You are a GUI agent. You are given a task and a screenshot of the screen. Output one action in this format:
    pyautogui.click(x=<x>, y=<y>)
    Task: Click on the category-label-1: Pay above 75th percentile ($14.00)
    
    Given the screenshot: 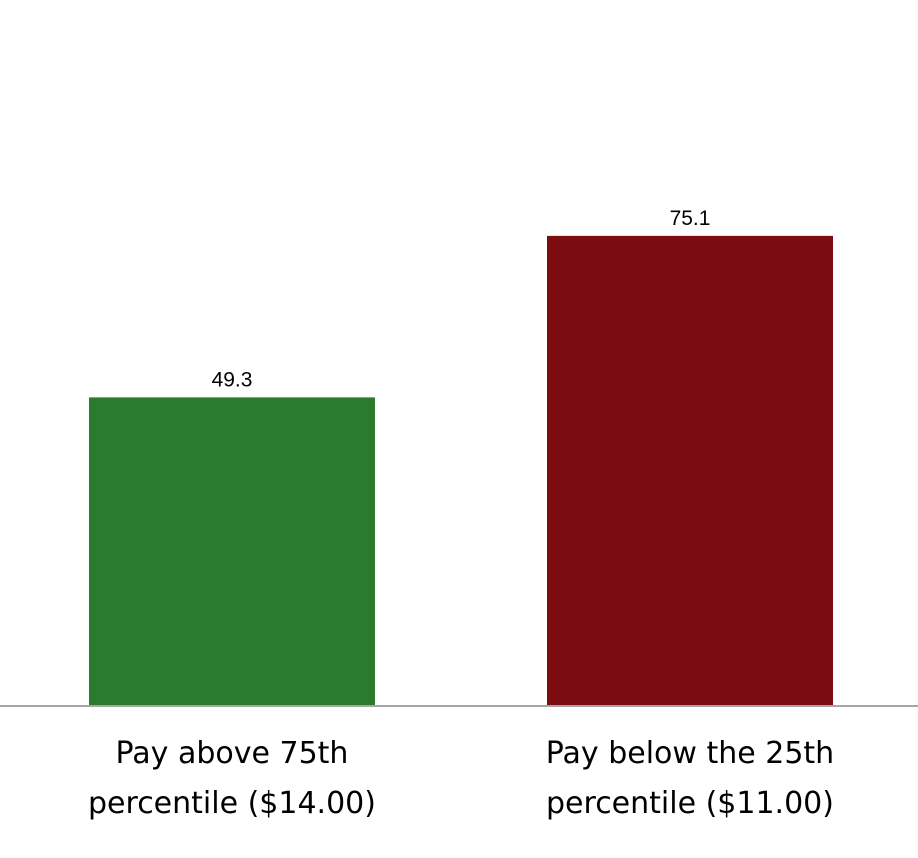 What is the action you would take?
    pyautogui.click(x=232, y=778)
    